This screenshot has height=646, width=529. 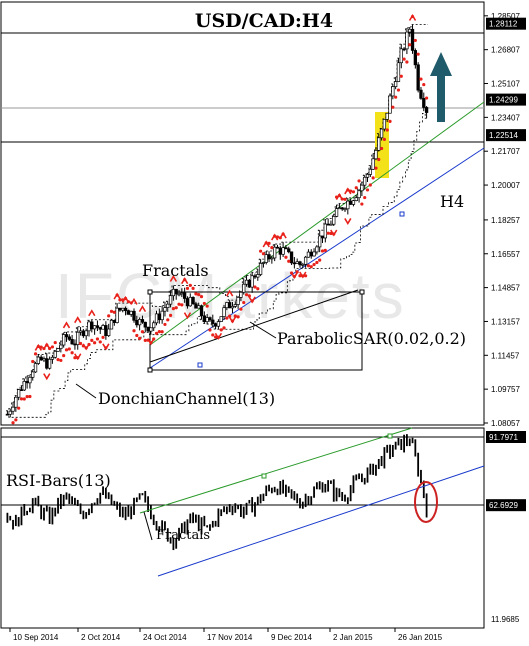 I want to click on price-tick-label: 1.08057, so click(x=505, y=423).